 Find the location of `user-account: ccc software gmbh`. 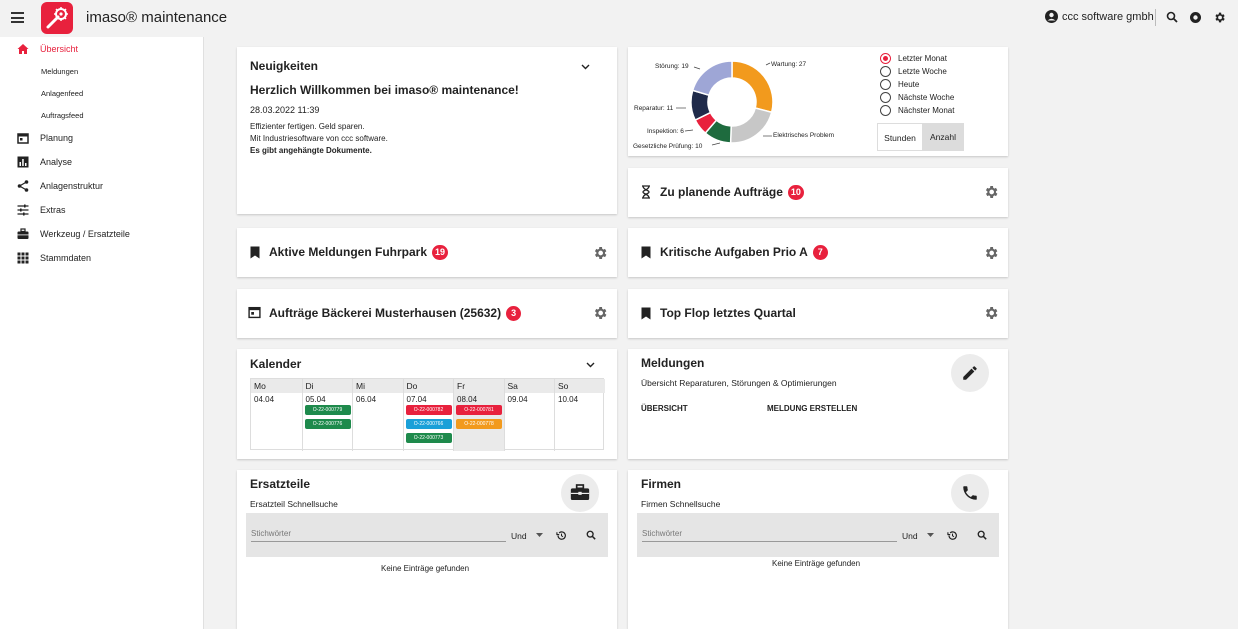

user-account: ccc software gmbh is located at coordinates (1099, 16).